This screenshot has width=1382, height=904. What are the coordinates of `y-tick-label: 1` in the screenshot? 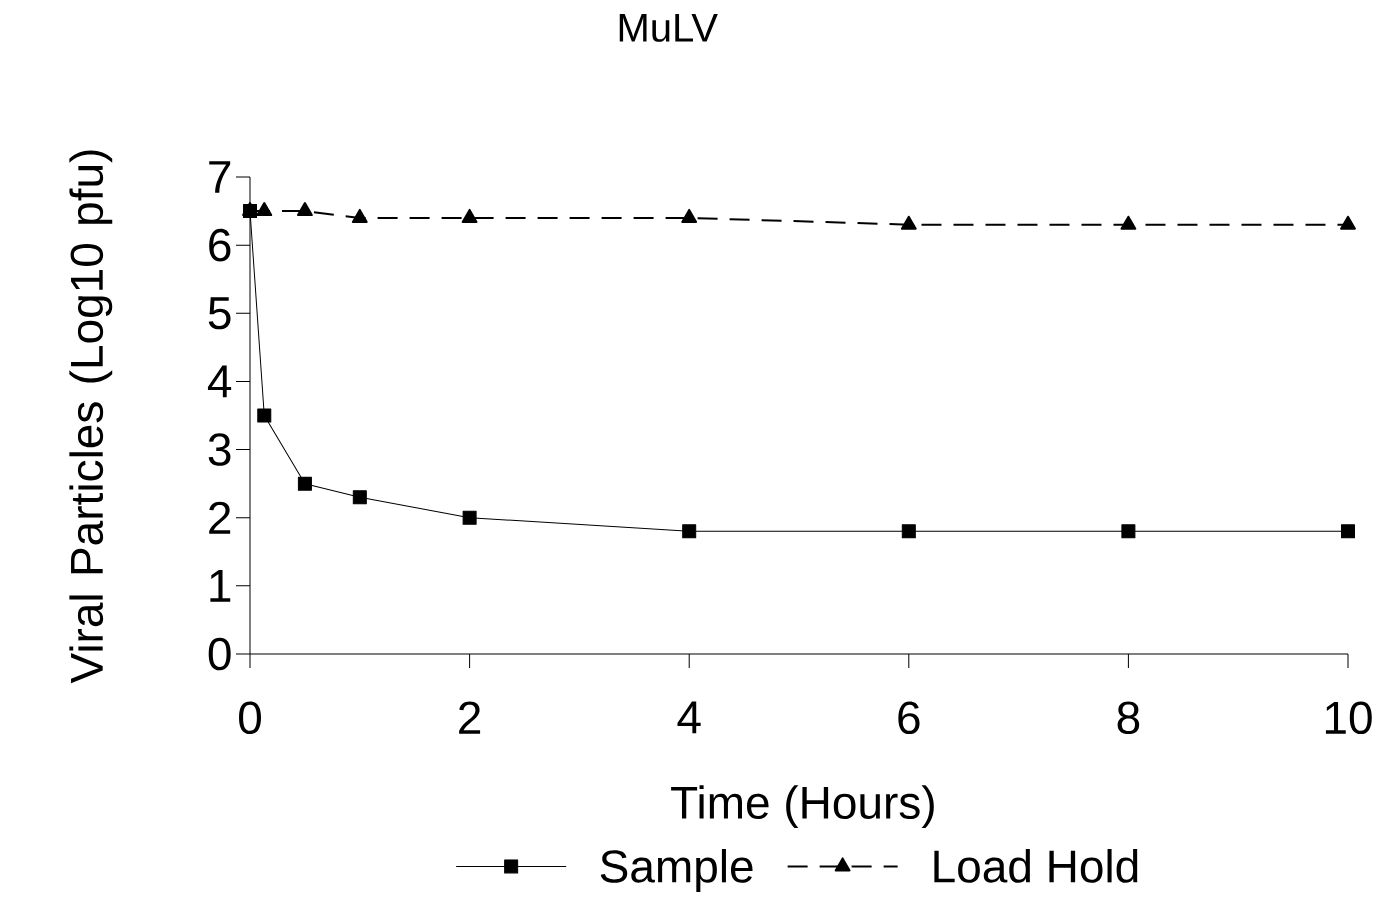 It's located at (220, 586).